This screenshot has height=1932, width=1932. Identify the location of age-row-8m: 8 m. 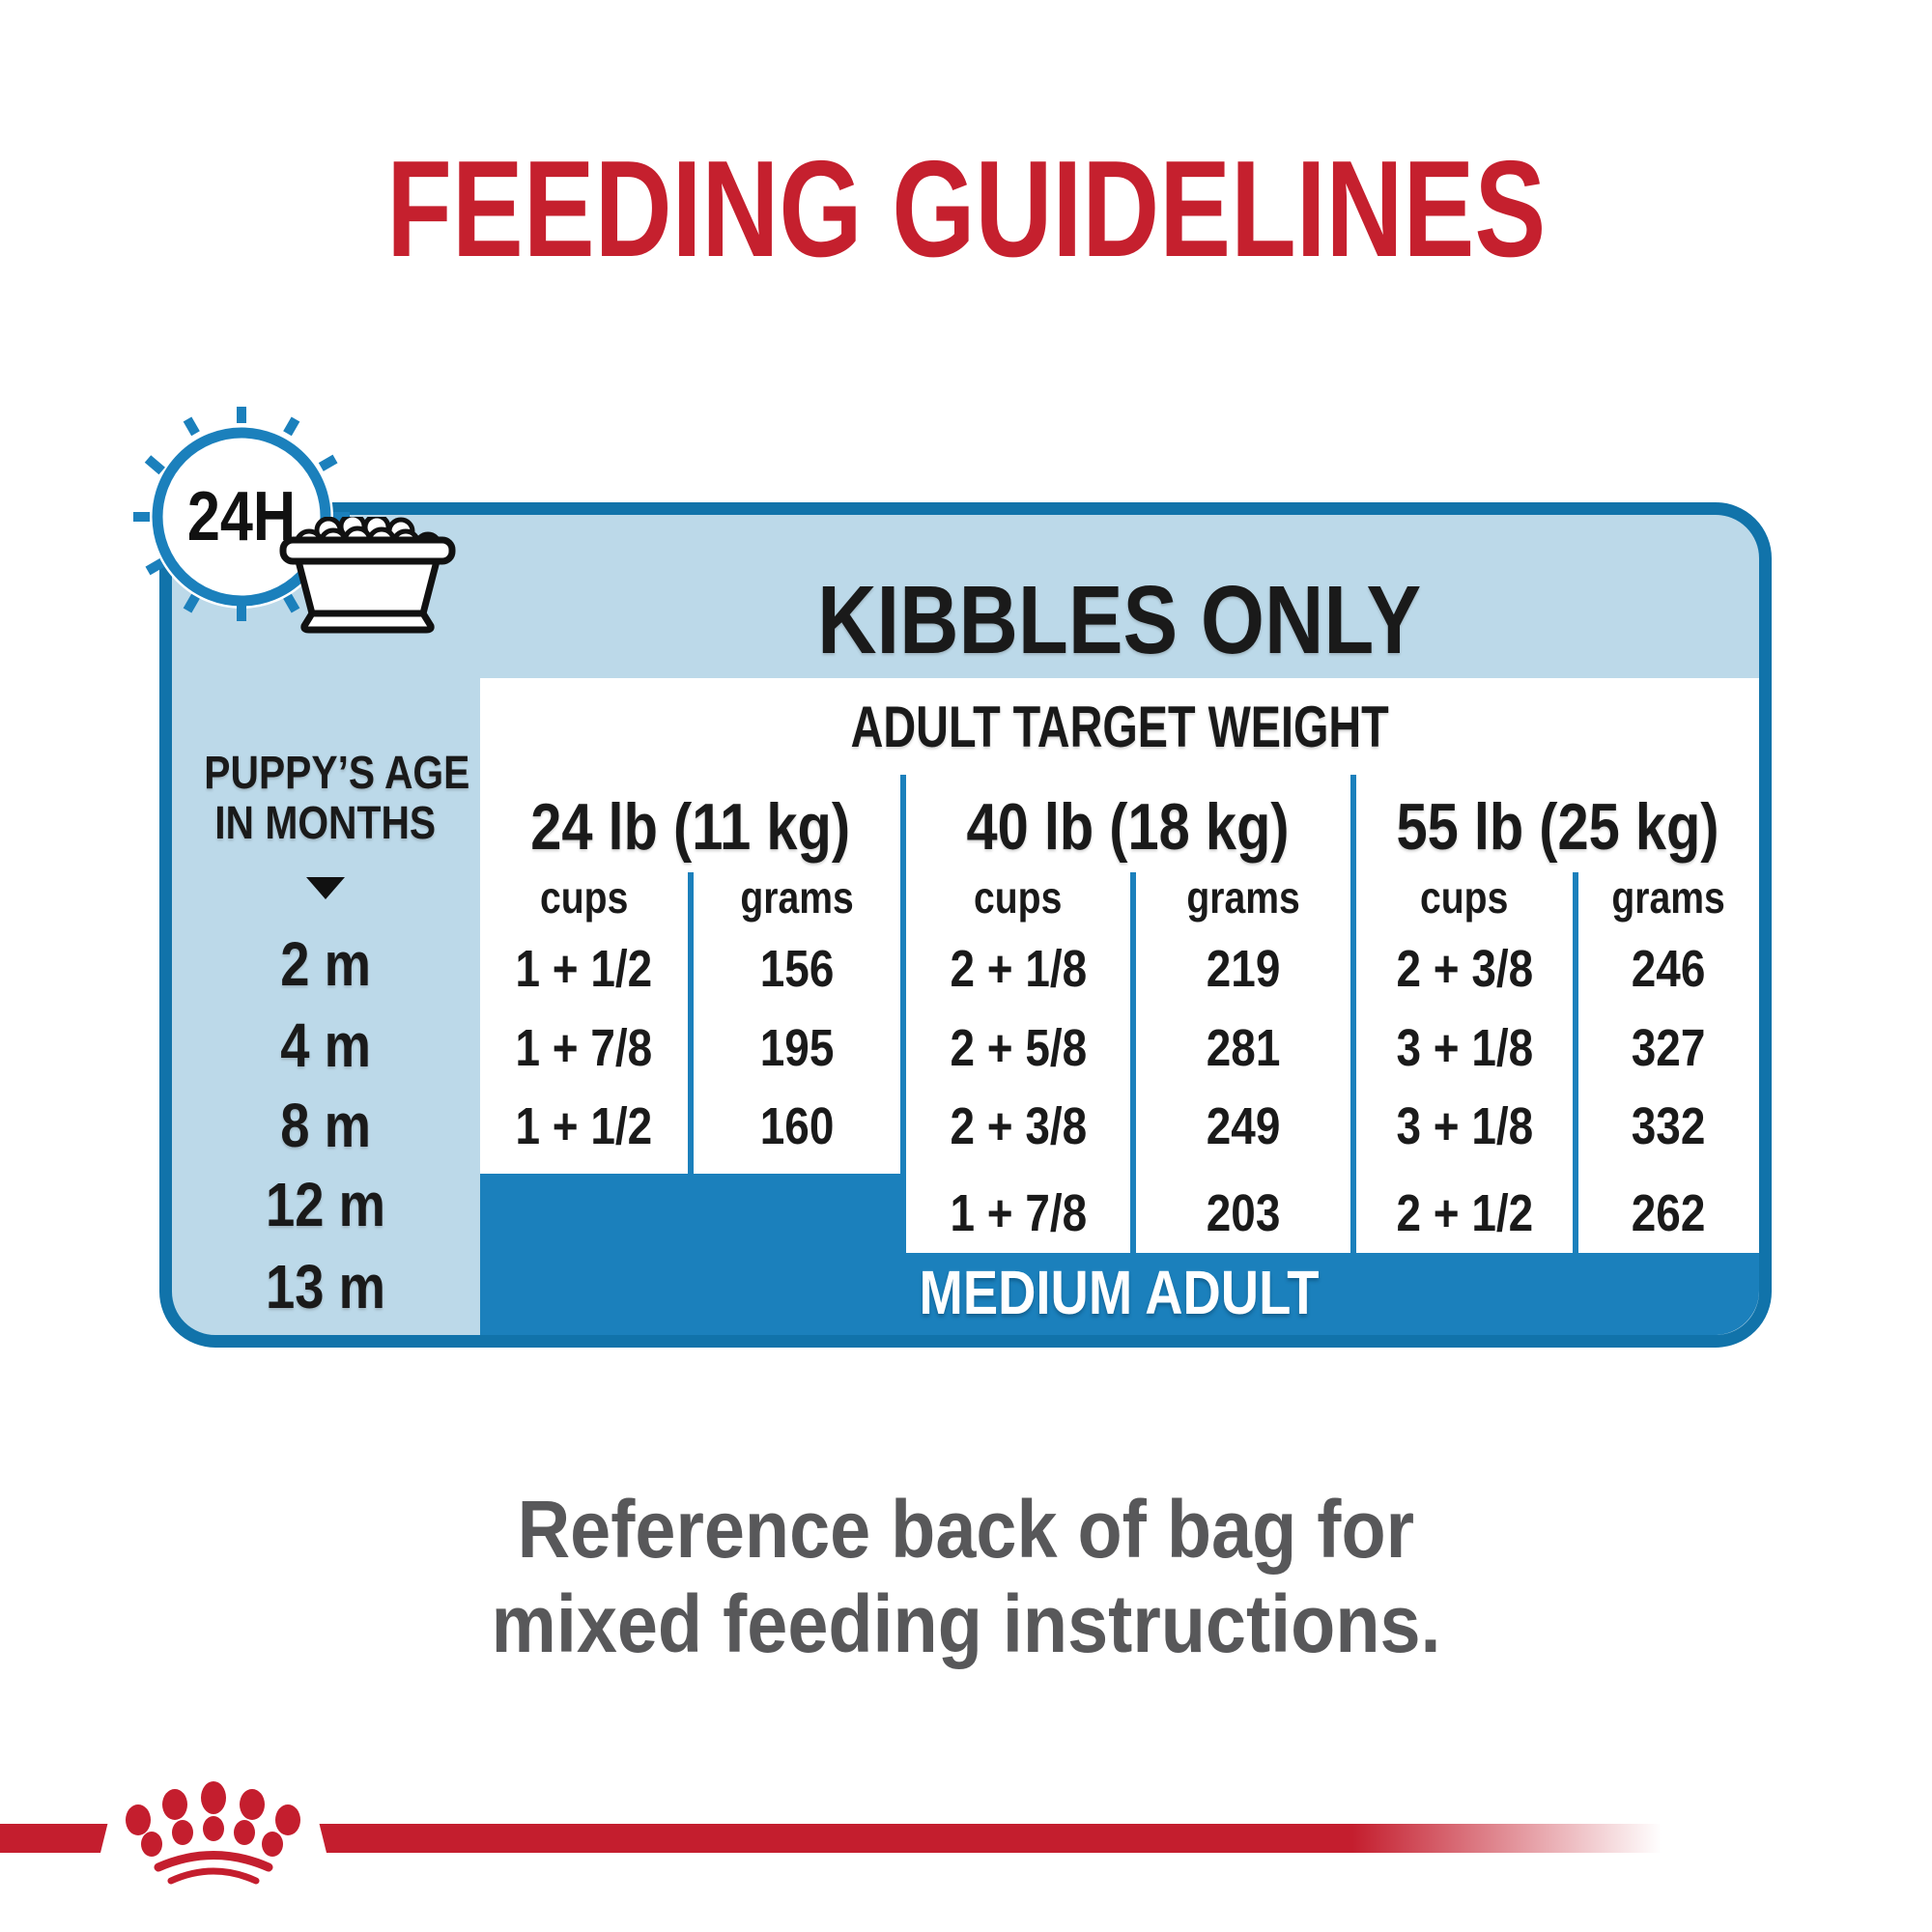
(325, 1125).